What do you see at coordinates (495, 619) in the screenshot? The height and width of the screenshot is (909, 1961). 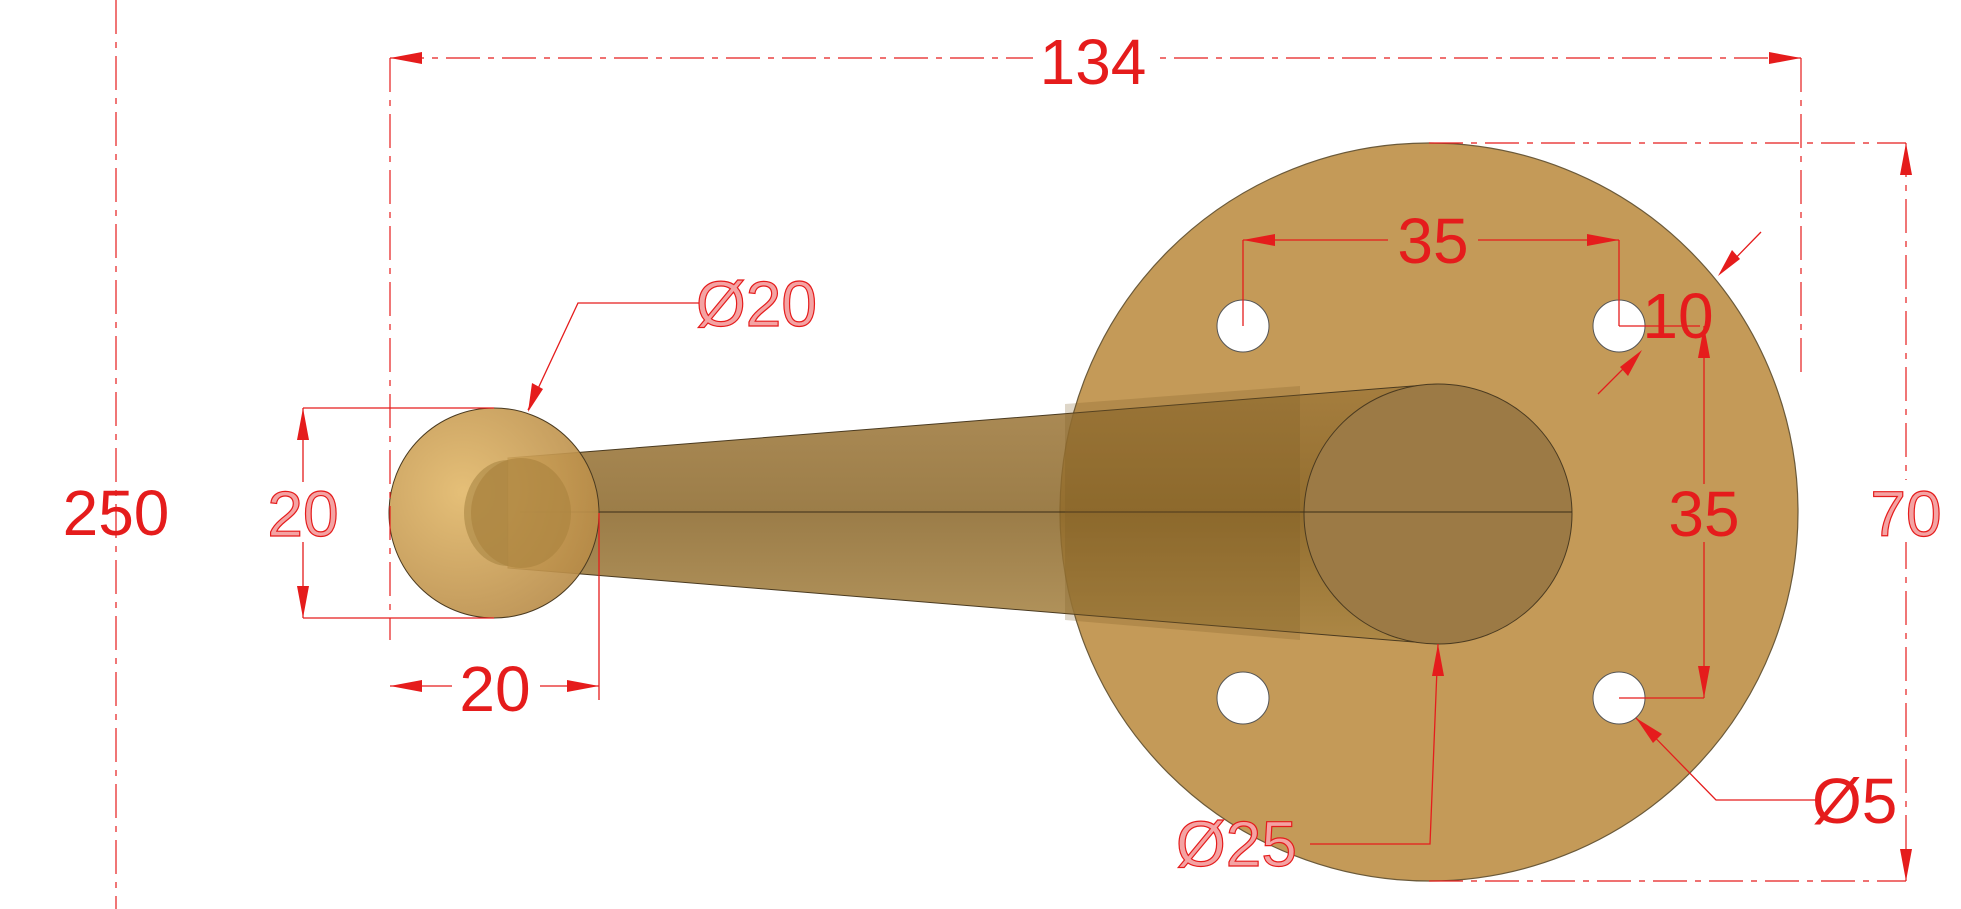 I see `dimension-ball-width: 20` at bounding box center [495, 619].